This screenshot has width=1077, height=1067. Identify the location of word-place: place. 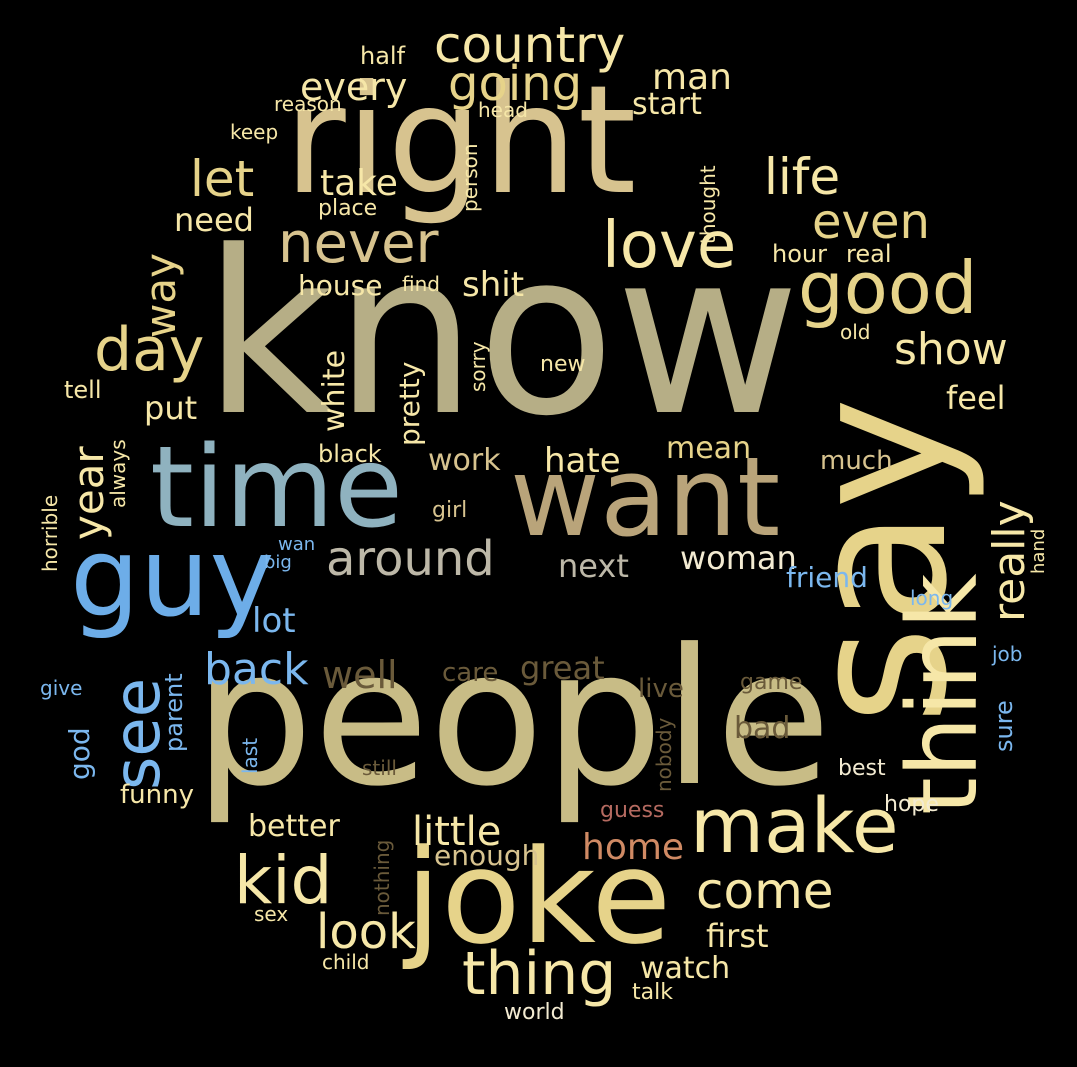
(348, 208).